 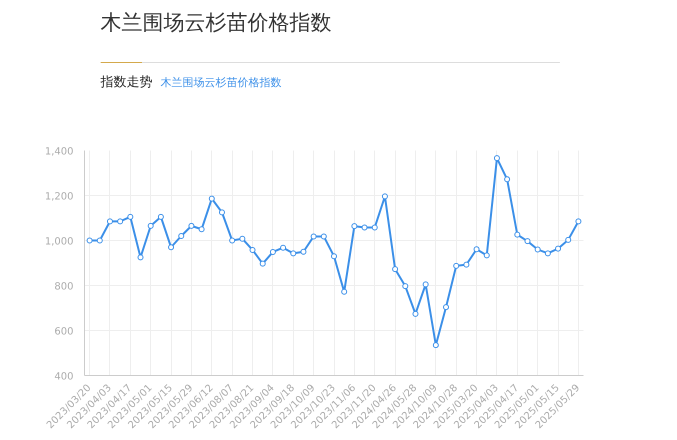 I want to click on chart-title: 木兰围场云杉苗价格指数, so click(x=216, y=22).